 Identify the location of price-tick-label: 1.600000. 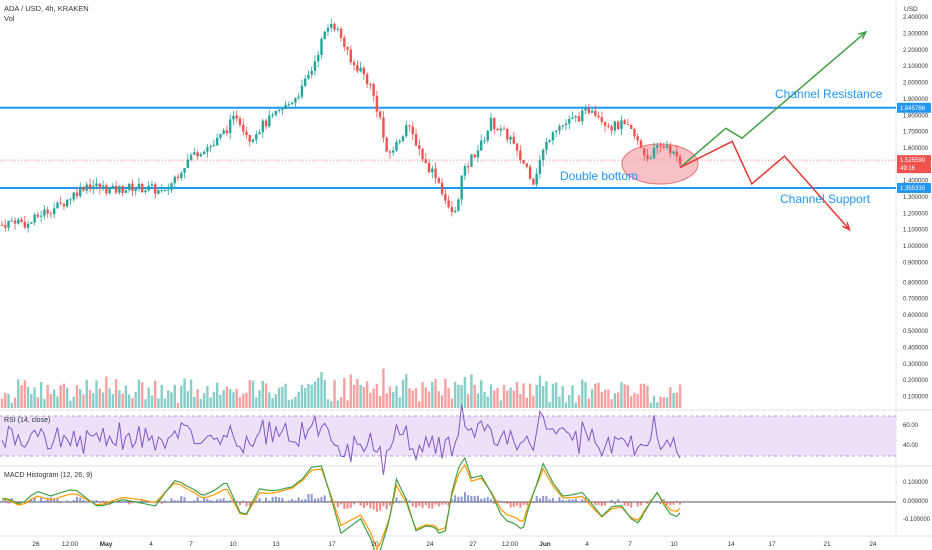
(916, 149).